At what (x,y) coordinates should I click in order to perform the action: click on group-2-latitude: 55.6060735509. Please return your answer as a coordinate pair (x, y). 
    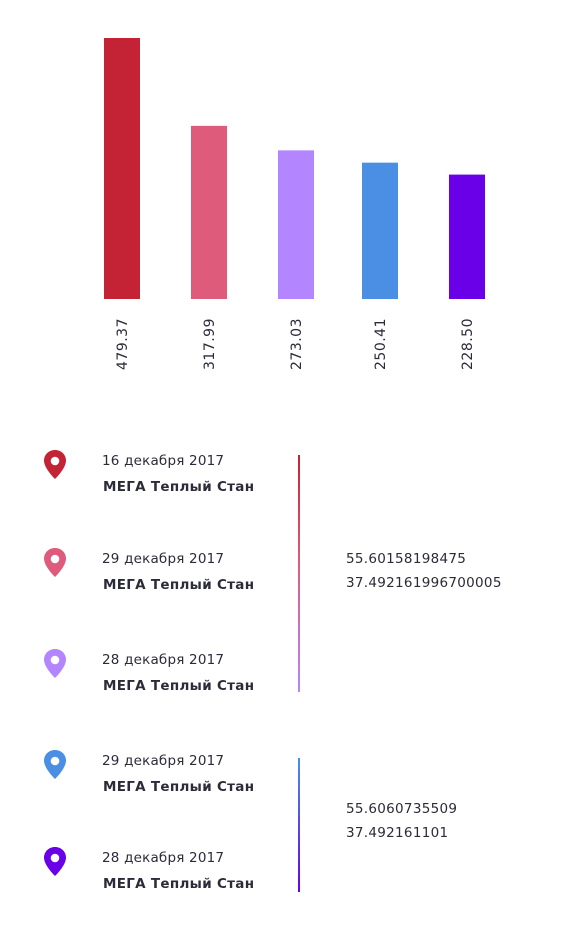
    Looking at the image, I should click on (402, 809).